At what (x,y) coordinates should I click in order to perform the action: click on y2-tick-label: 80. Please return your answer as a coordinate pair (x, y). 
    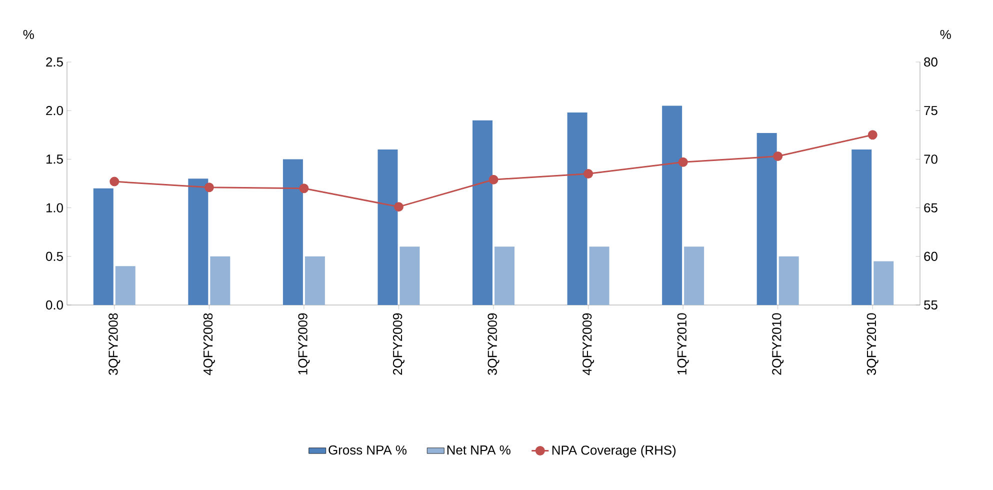
    Looking at the image, I should click on (931, 62).